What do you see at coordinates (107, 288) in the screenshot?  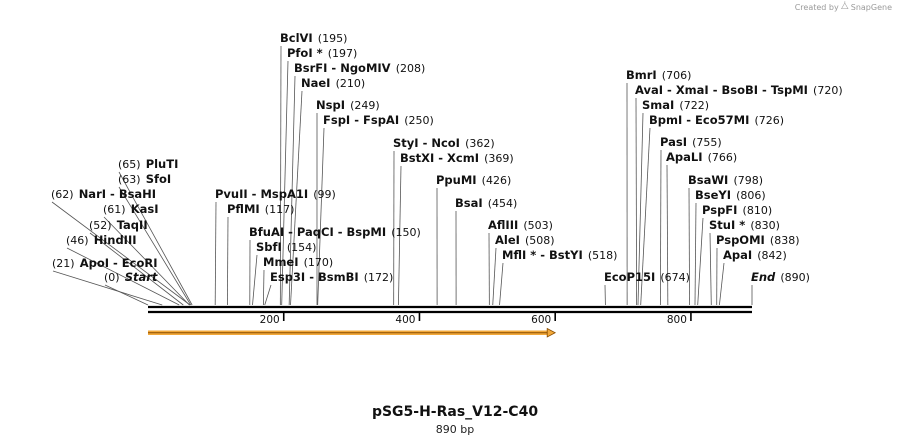 I see `cut-leader-apoi-ecori` at bounding box center [107, 288].